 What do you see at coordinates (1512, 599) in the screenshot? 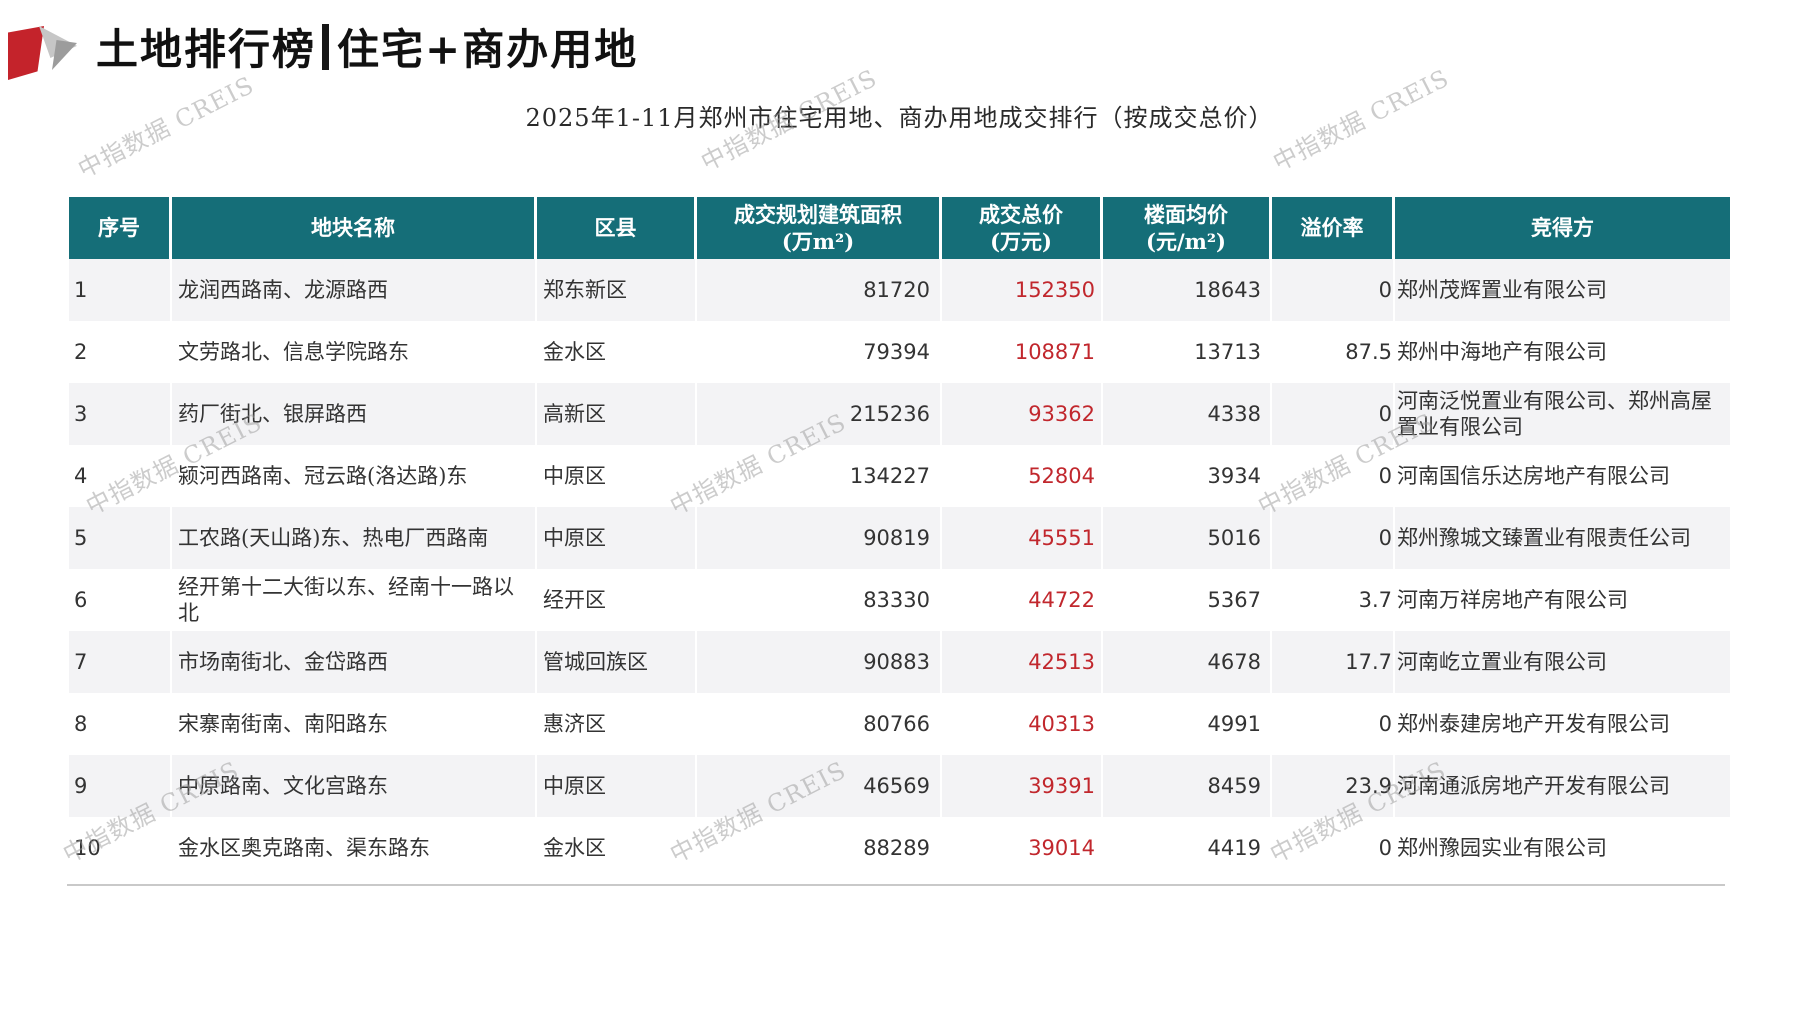
I see `cell-winner: 河南万祥房地产有限公司` at bounding box center [1512, 599].